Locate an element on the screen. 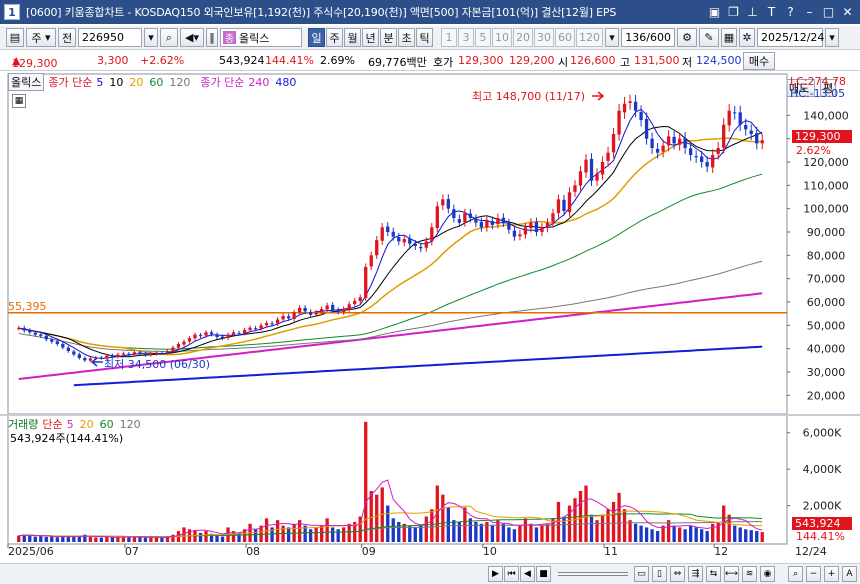  interval-button-0: 1 is located at coordinates (449, 37).